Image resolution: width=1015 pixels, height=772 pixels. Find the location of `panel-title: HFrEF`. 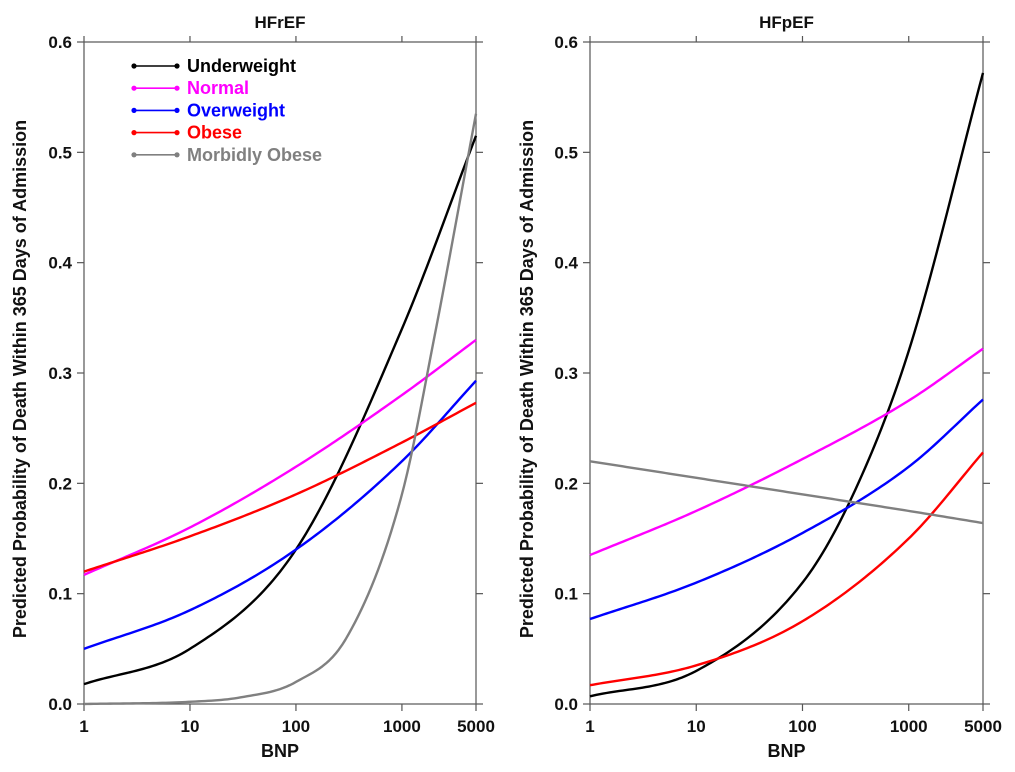

panel-title: HFrEF is located at coordinates (280, 22).